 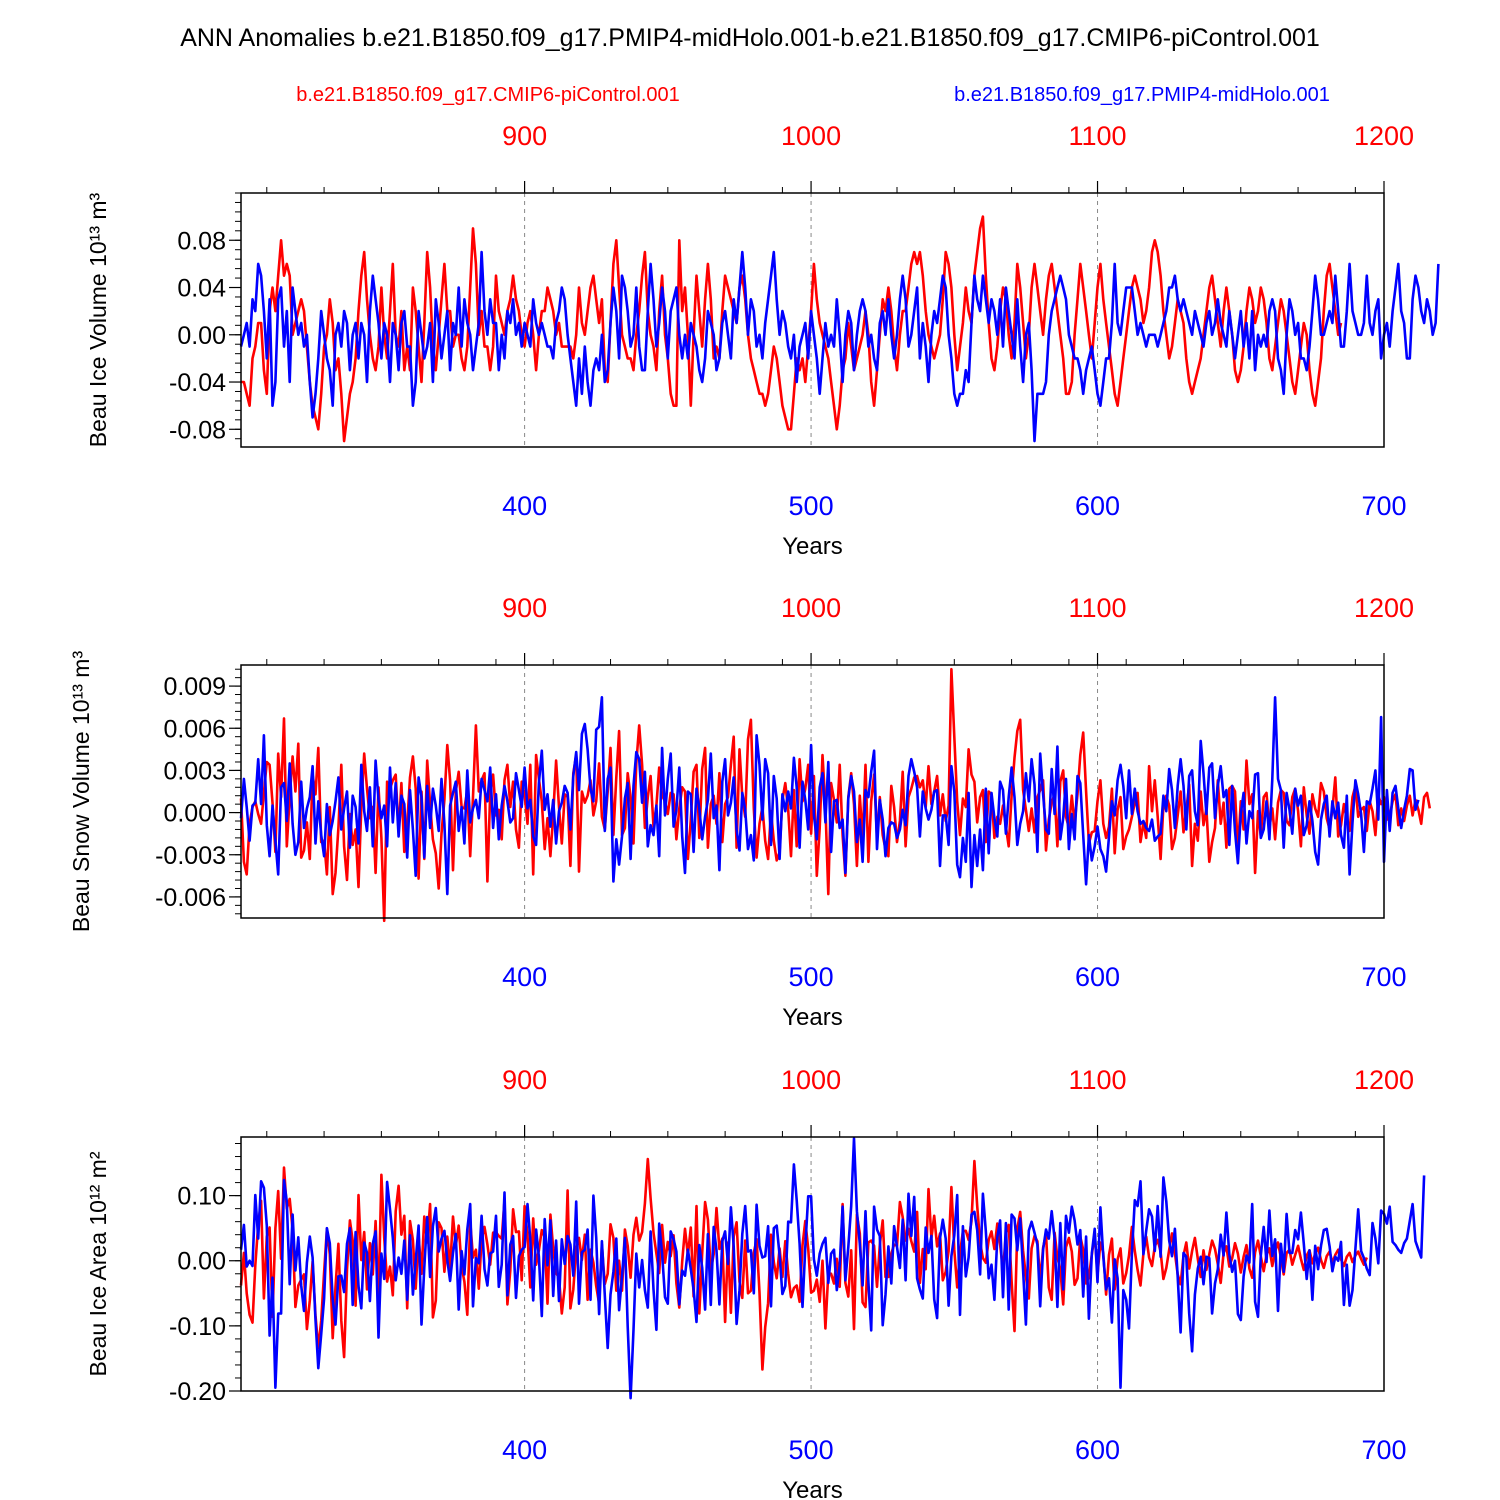 I want to click on y-axis-label: Beau Ice Area 10¹² m², so click(x=98, y=1263).